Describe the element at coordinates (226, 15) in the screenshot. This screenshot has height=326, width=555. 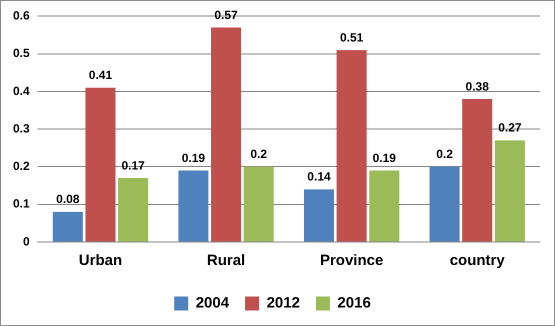
I see `data-label: 0.57` at that location.